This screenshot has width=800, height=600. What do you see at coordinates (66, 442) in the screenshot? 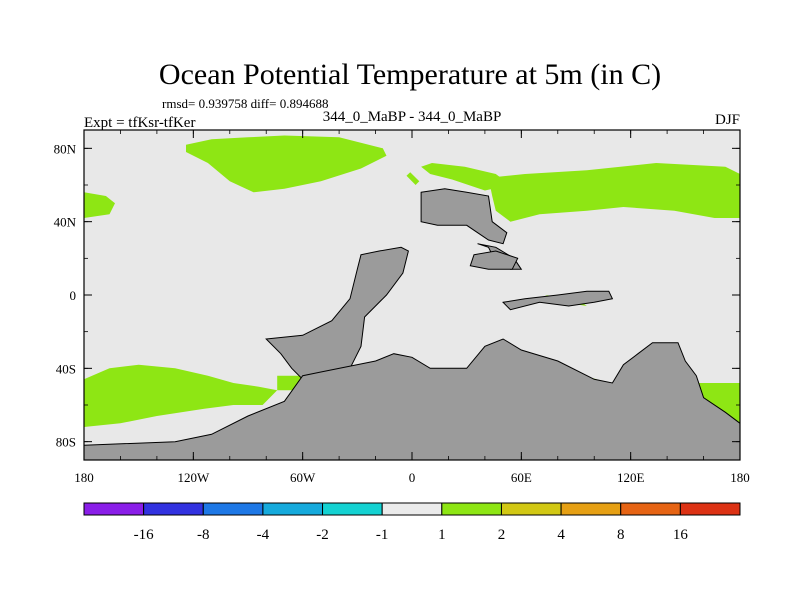
I see `y-tick-label: 80S` at bounding box center [66, 442].